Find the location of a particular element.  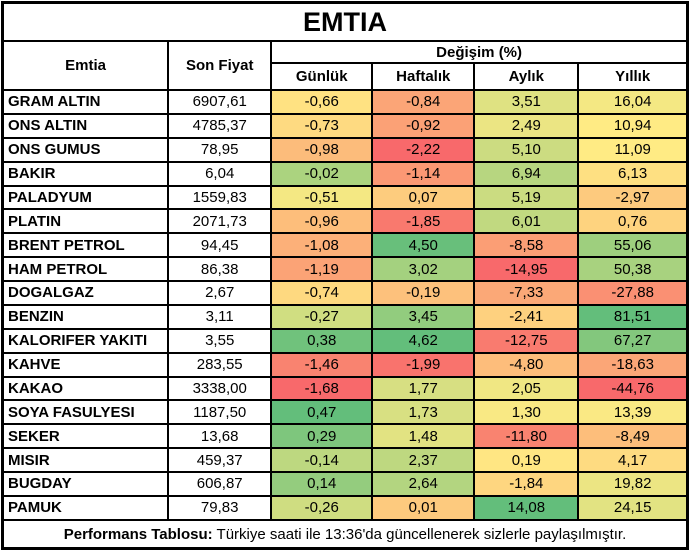

daily-change-cell: -0,66 is located at coordinates (322, 102).